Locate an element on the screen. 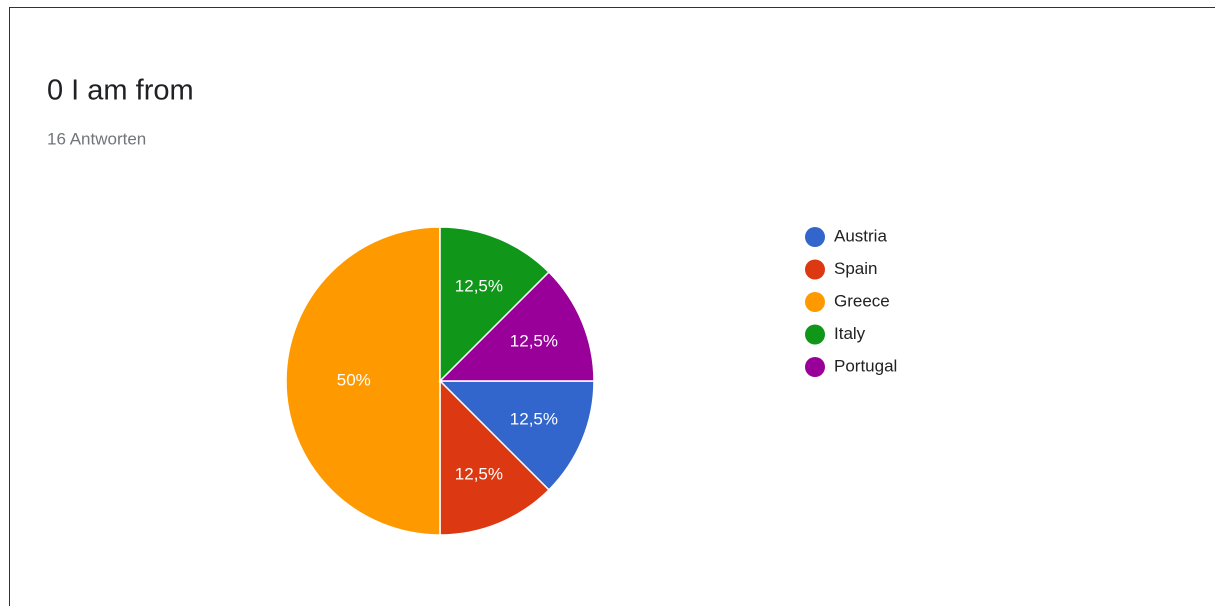 The image size is (1215, 606). legend-label: Austria is located at coordinates (860, 235).